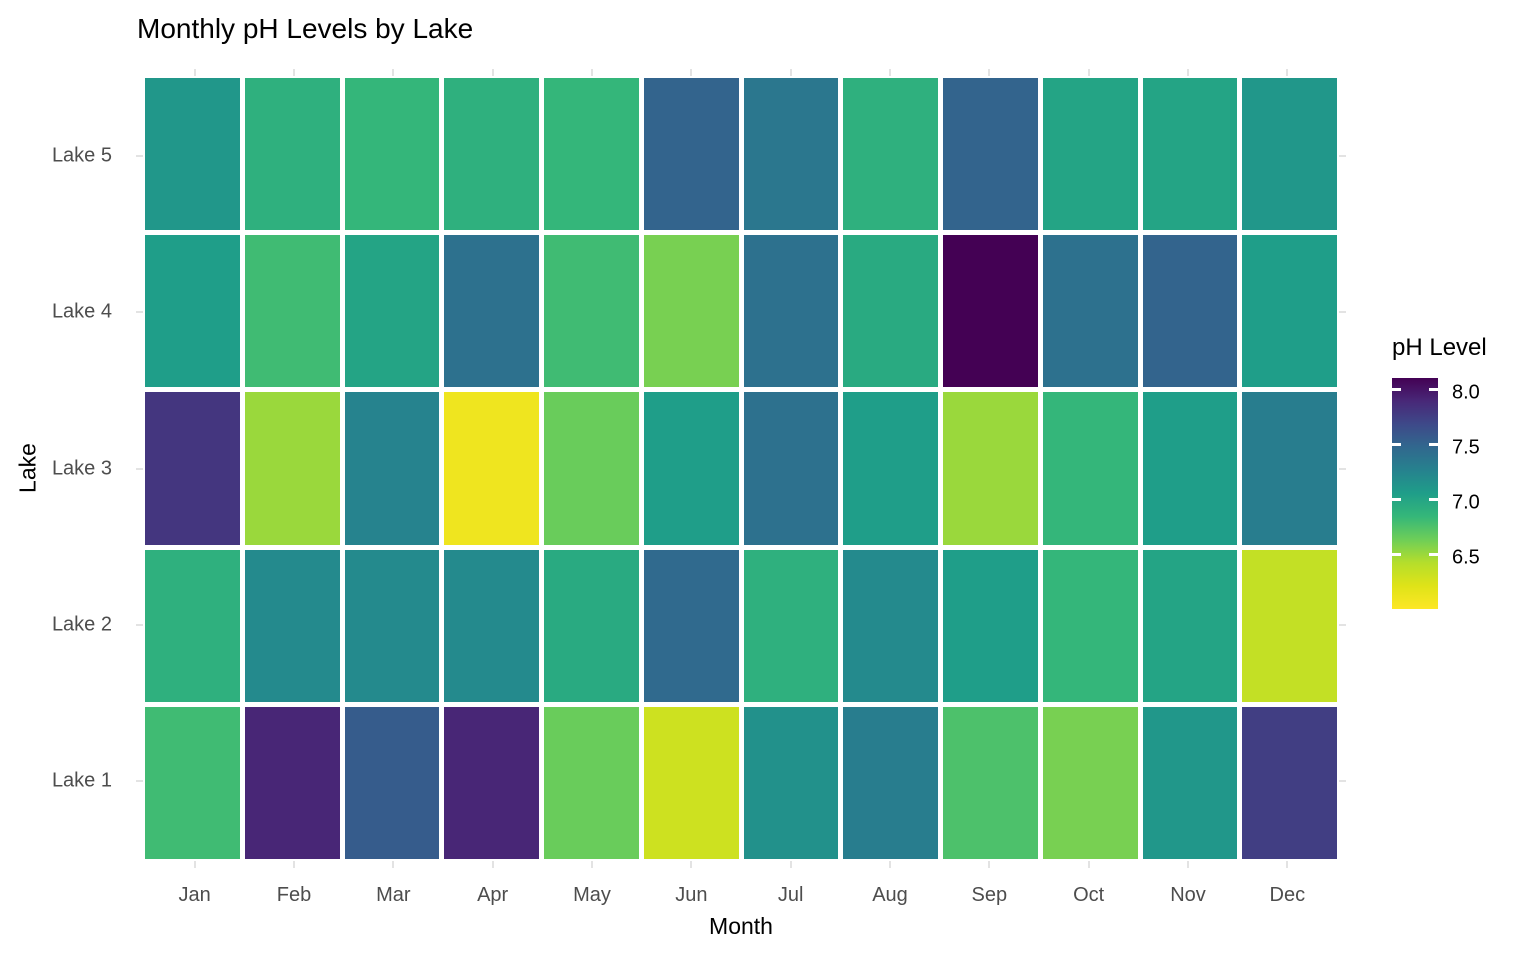 Image resolution: width=1536 pixels, height=960 pixels. What do you see at coordinates (305, 28) in the screenshot?
I see `chart-title: Monthly pH Levels by Lake` at bounding box center [305, 28].